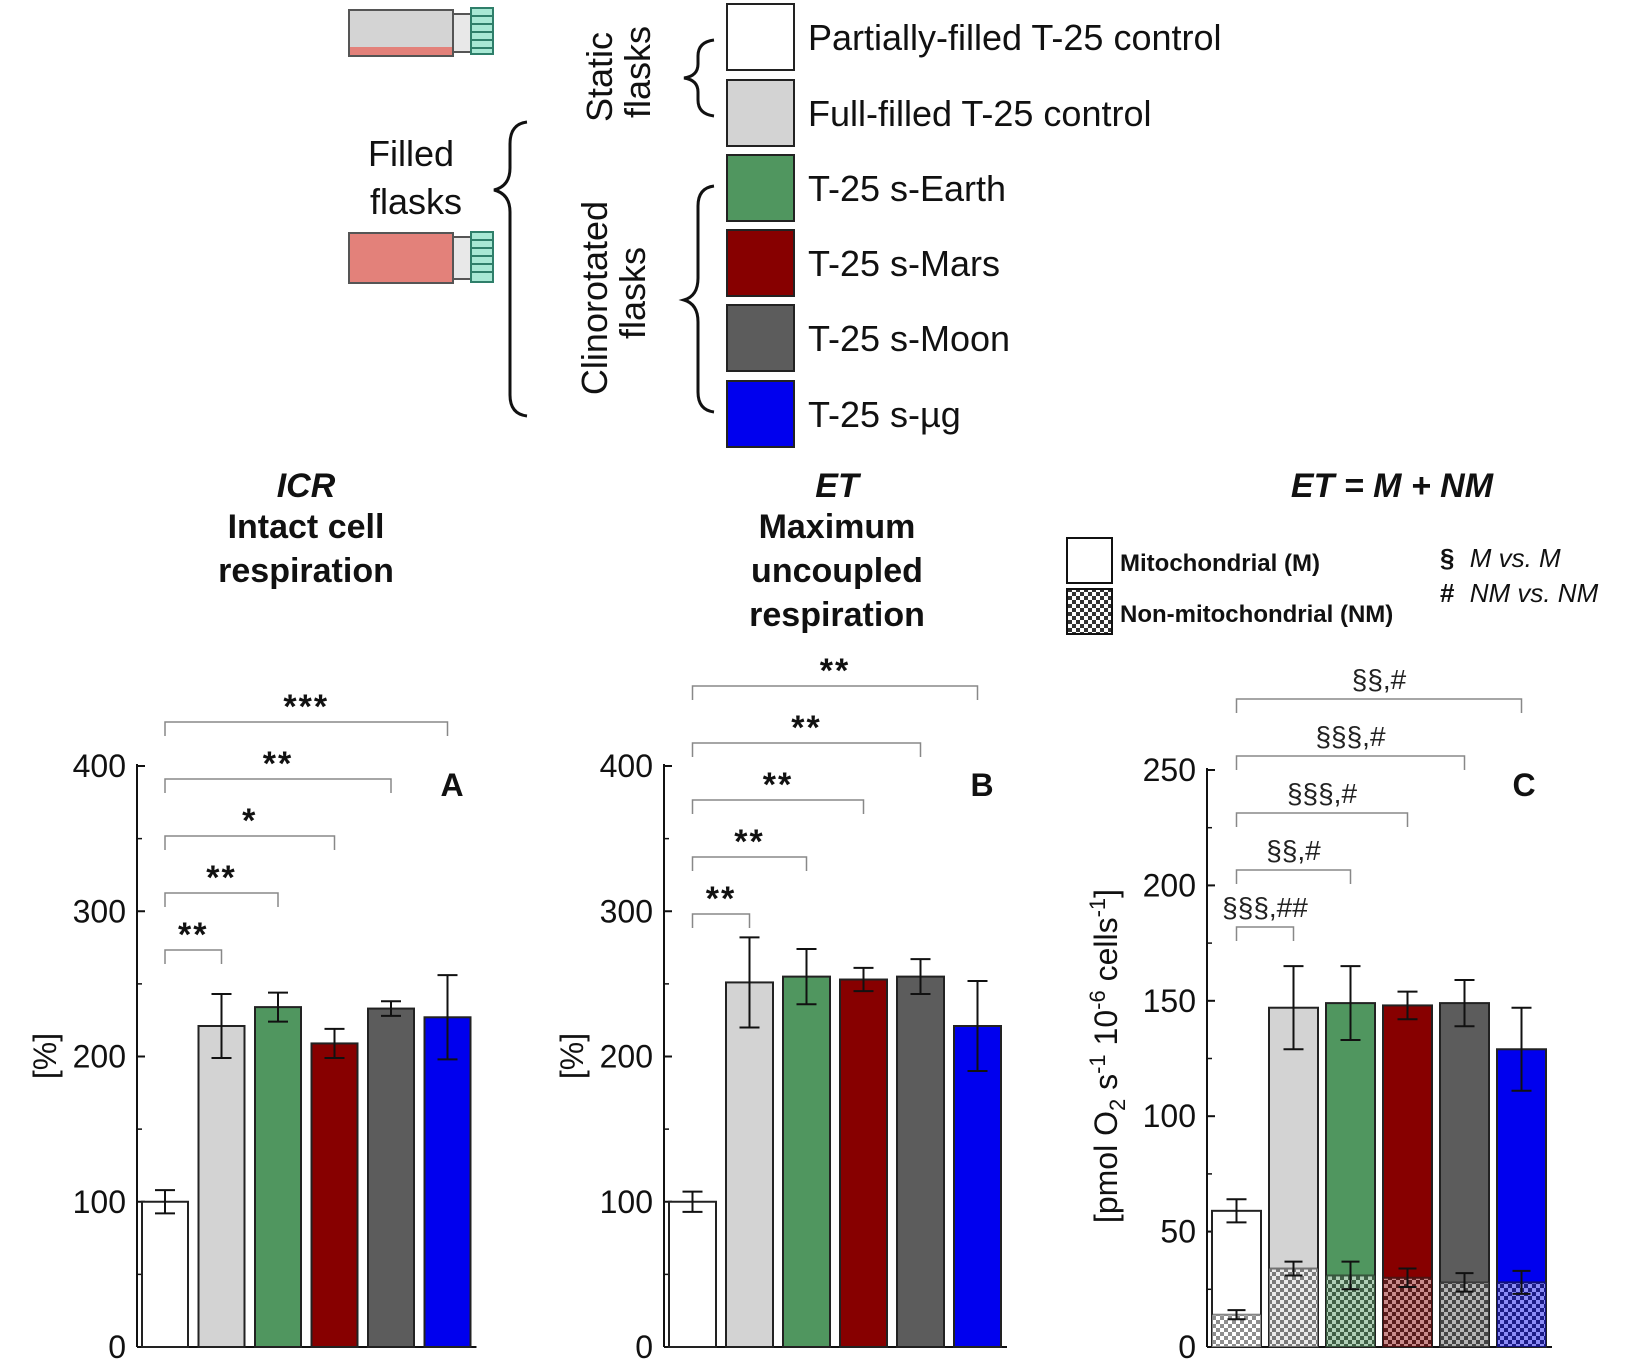  I want to click on filled-line-2: flasks, so click(416, 201).